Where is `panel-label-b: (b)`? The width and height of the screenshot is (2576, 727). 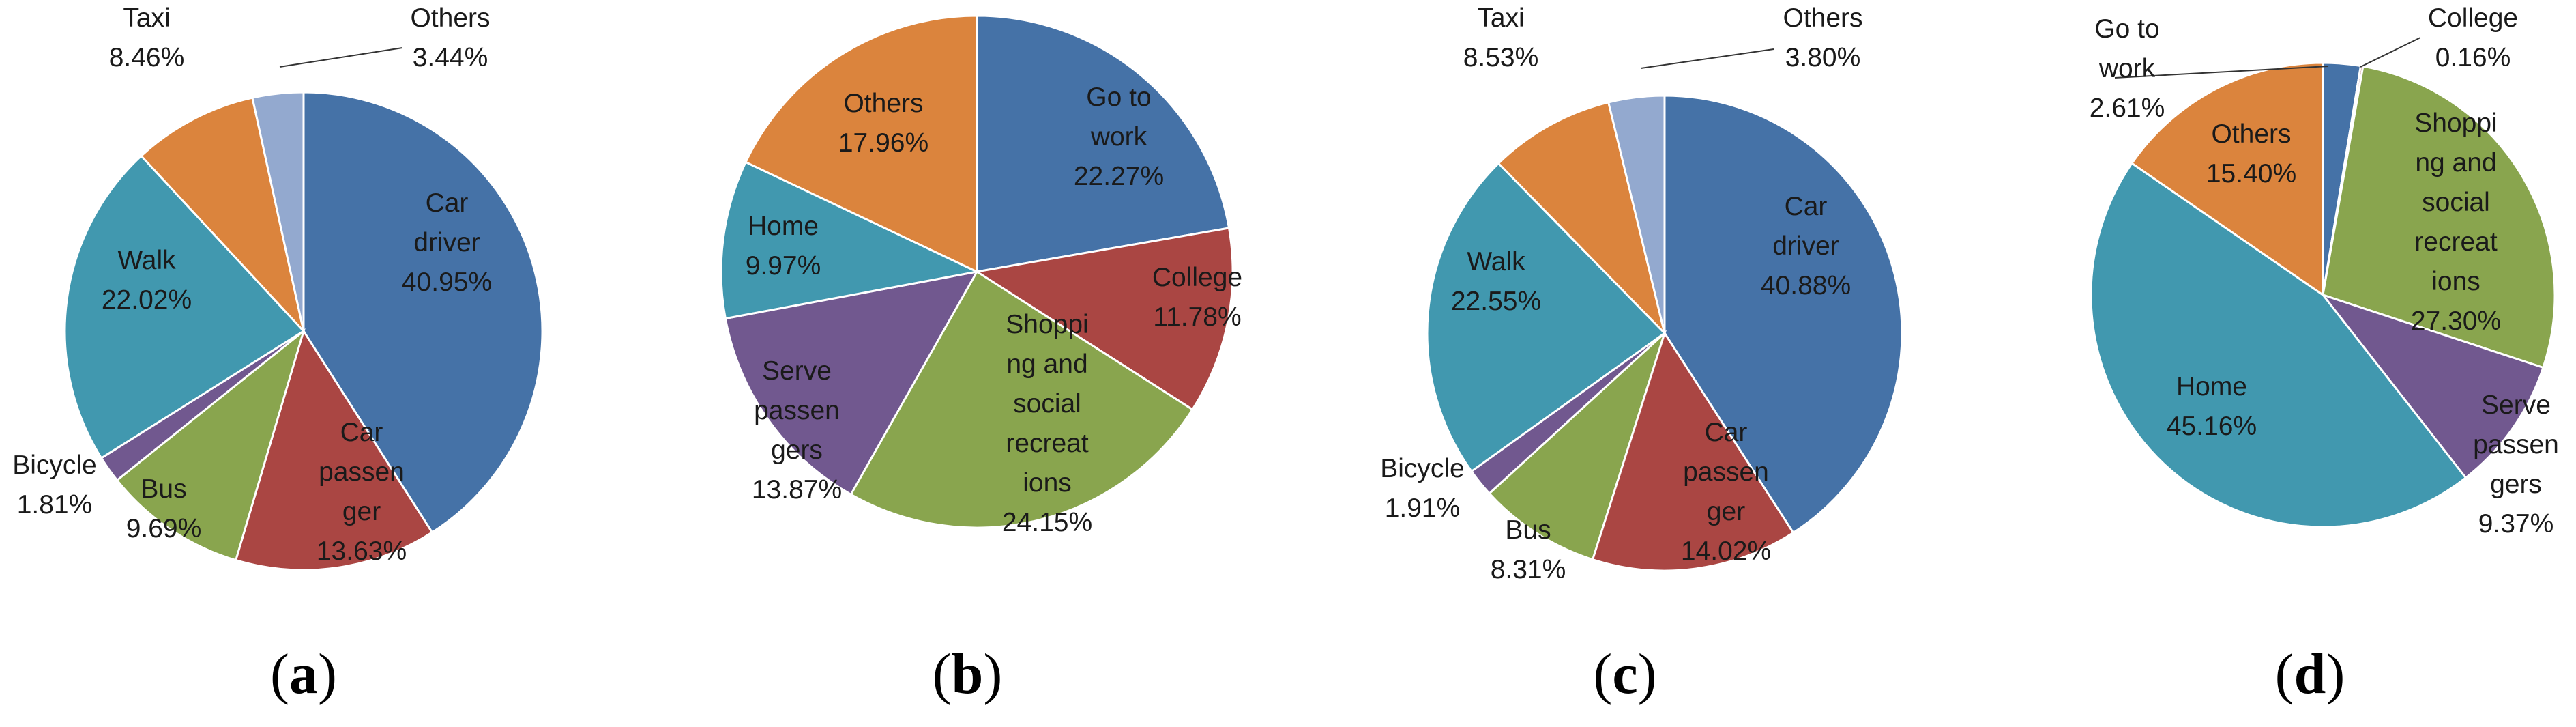
panel-label-b: (b) is located at coordinates (968, 674).